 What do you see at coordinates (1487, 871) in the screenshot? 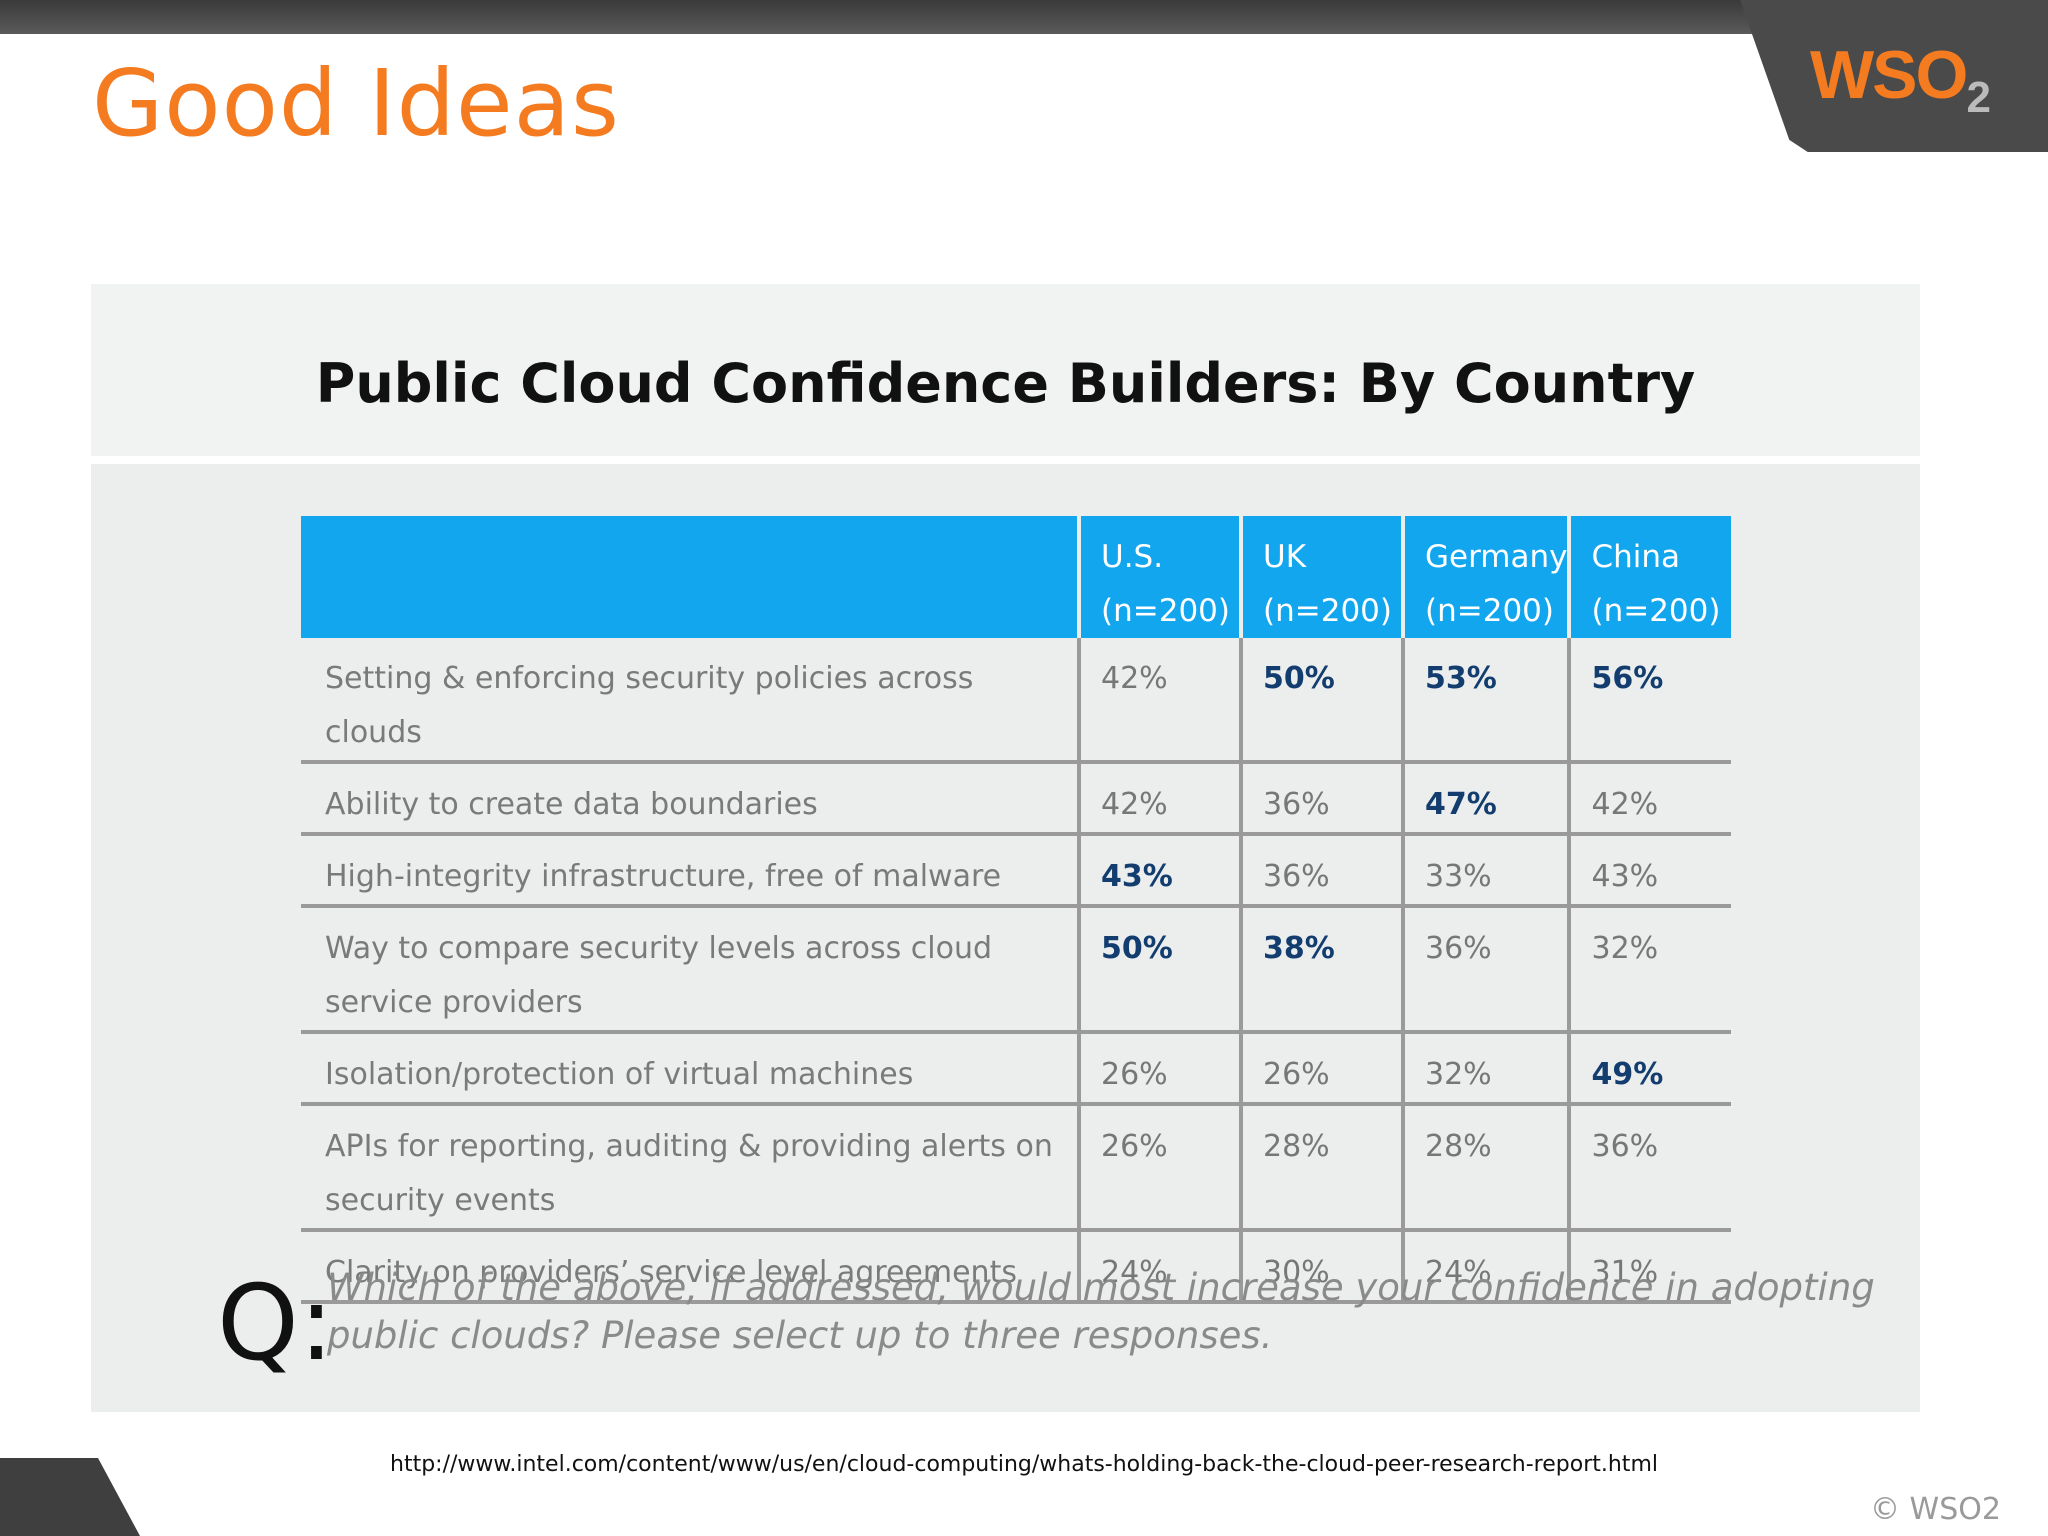
I see `cell-value: 33%` at bounding box center [1487, 871].